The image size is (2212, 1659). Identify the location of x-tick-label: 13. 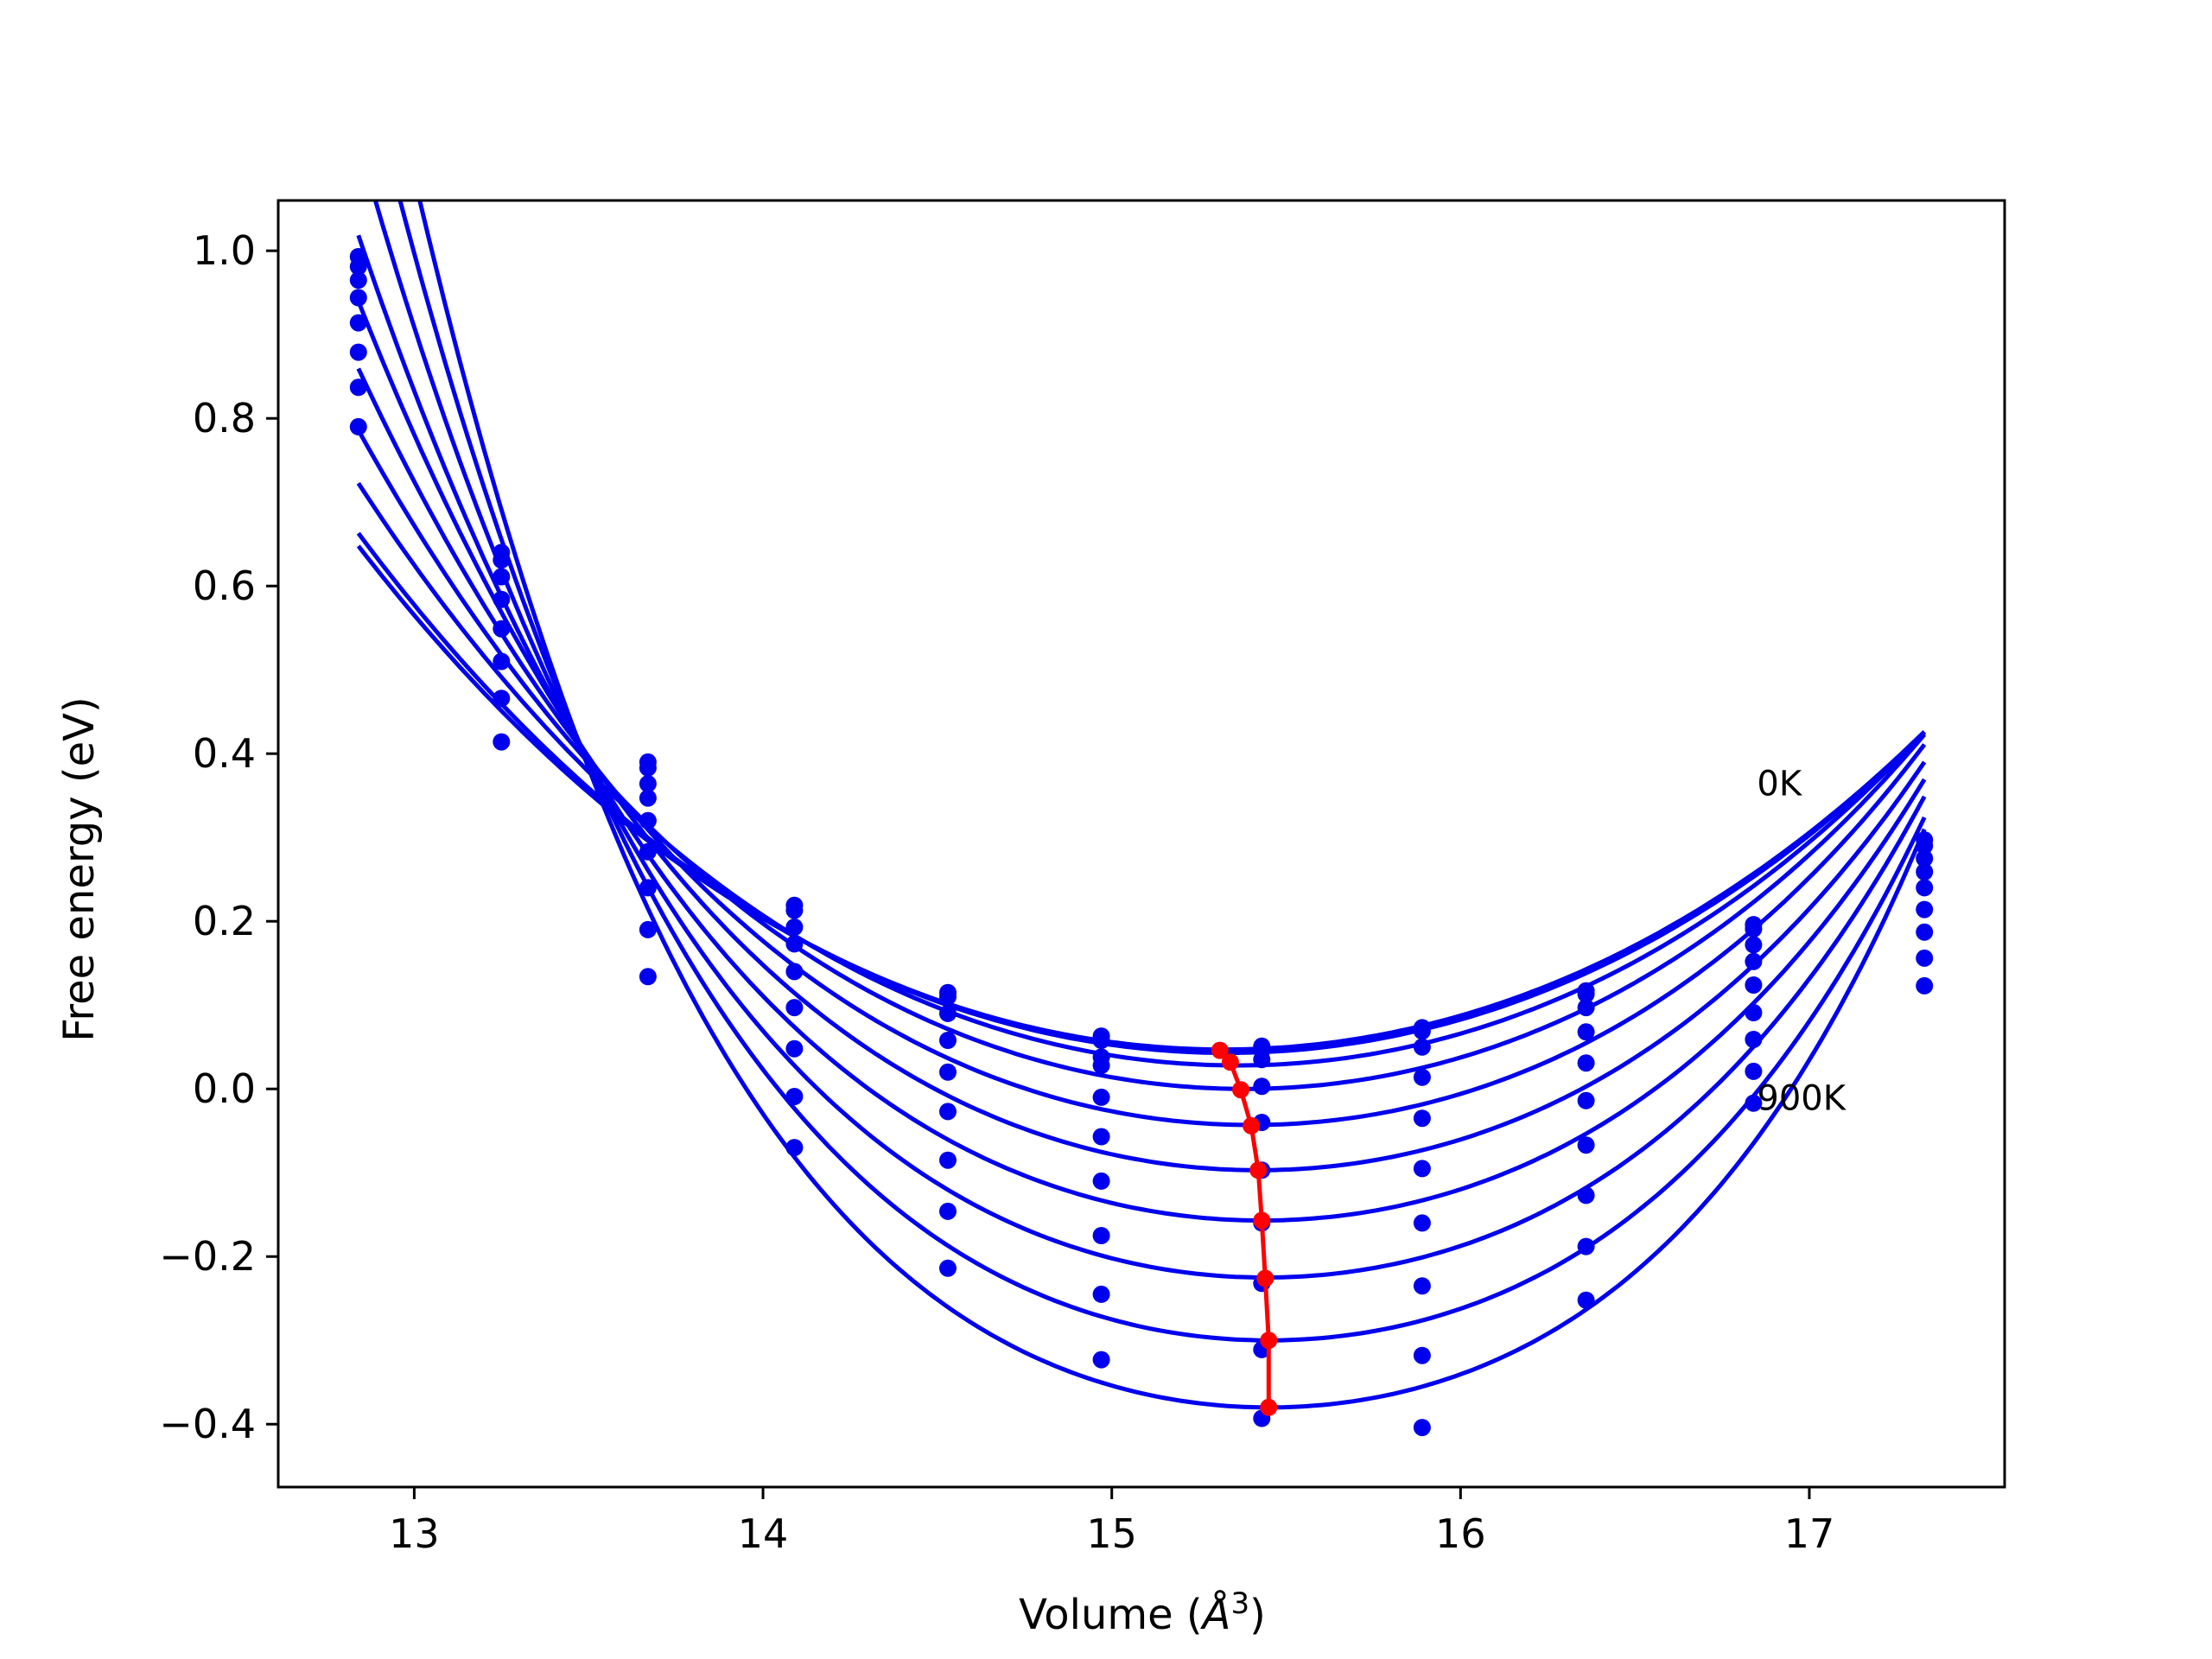
(414, 1533).